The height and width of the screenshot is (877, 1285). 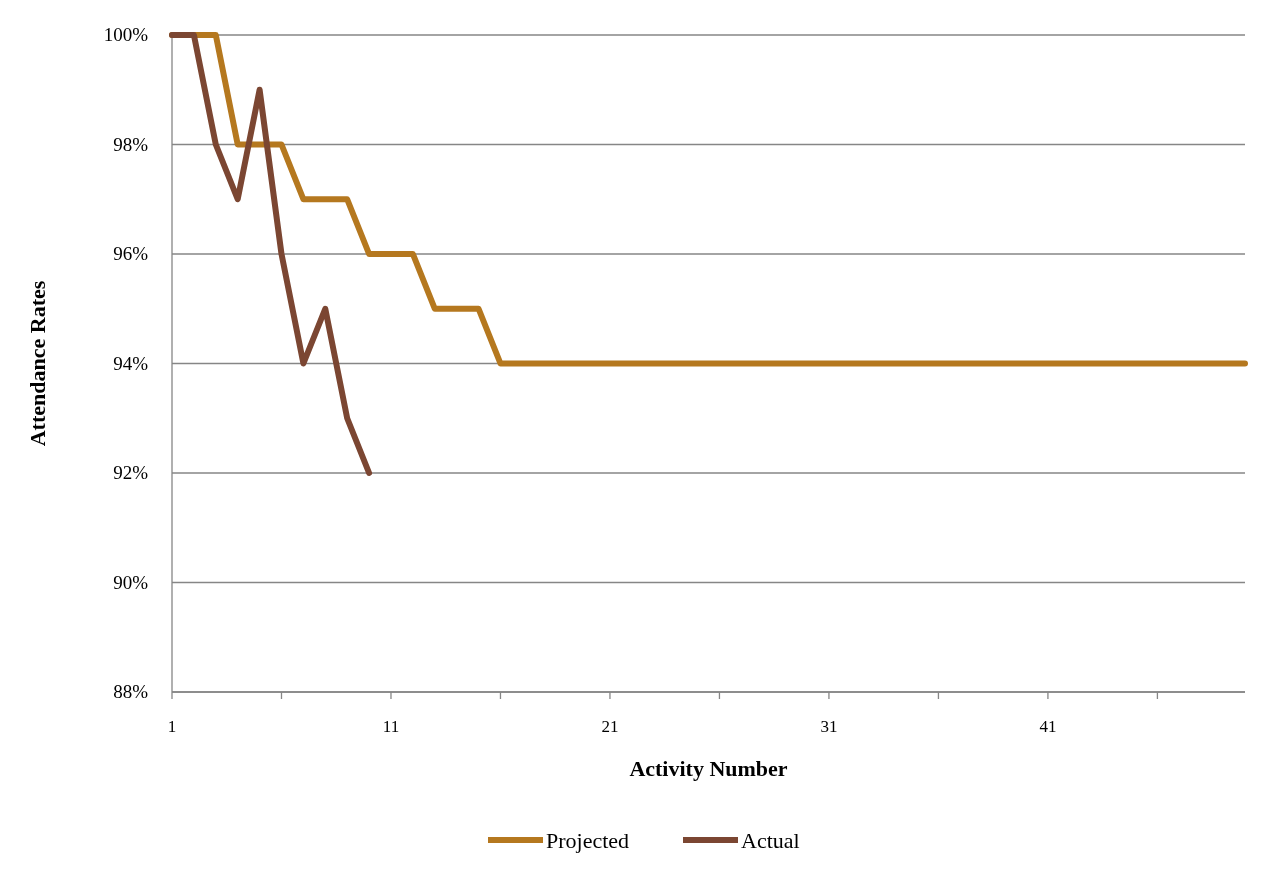 I want to click on y-tick-label: 90%, so click(x=131, y=582).